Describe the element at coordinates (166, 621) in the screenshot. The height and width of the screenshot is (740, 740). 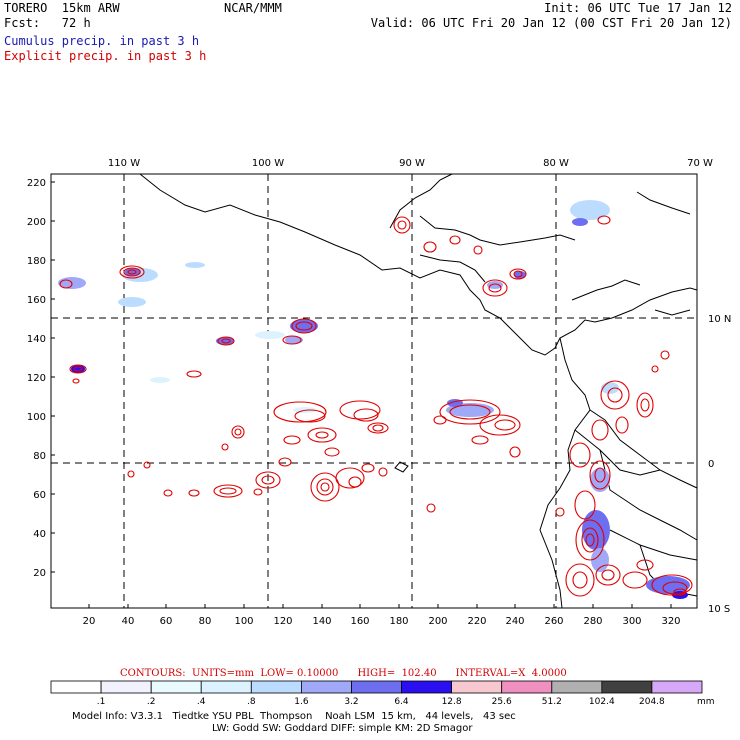
I see `x-tick-label: 60` at that location.